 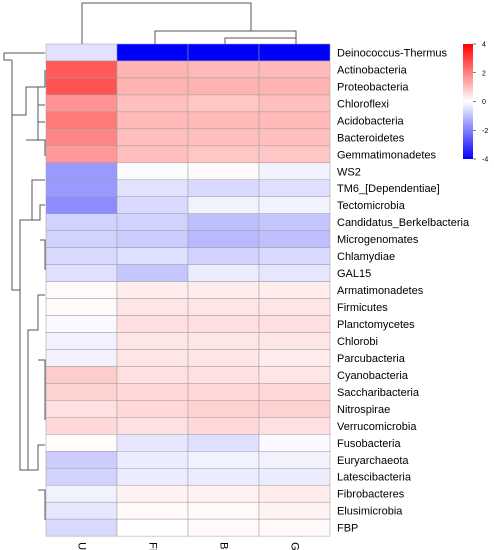 I want to click on color-legend-bar, so click(x=468, y=101).